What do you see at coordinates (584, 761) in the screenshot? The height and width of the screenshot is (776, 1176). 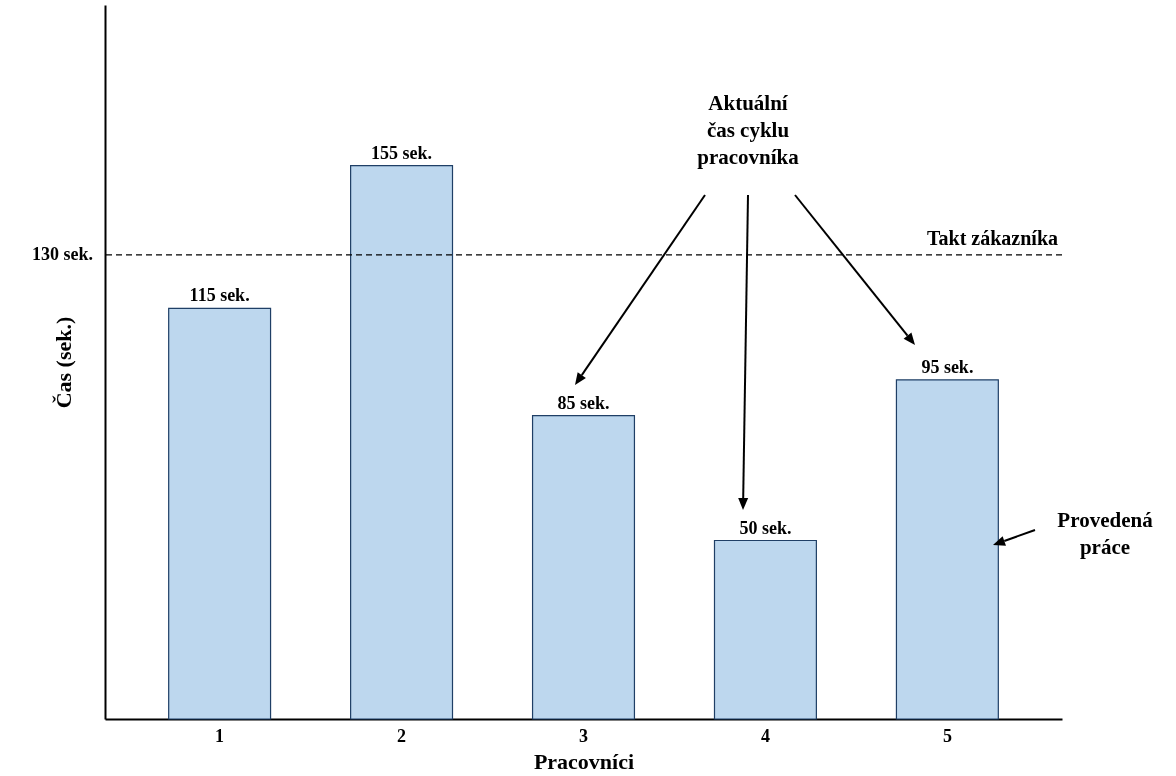 I see `x-axis-title: Pracovníci` at bounding box center [584, 761].